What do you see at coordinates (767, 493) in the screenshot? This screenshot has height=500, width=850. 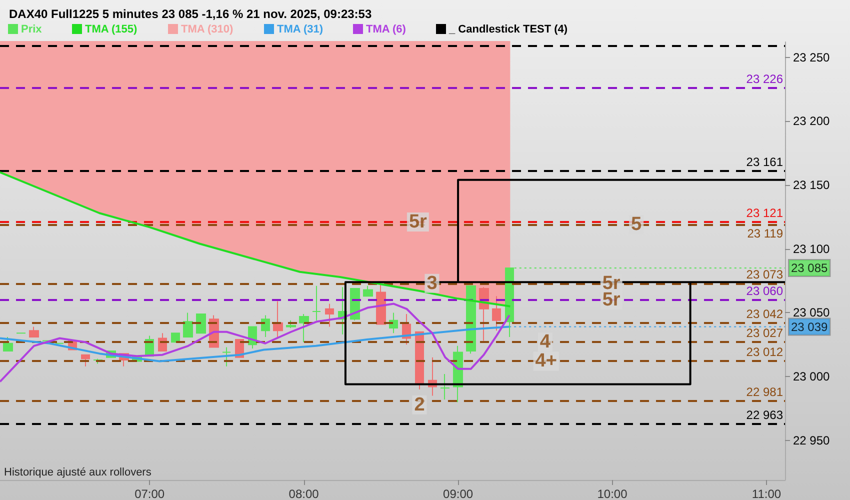 I see `x-tick-label: 11:00` at bounding box center [767, 493].